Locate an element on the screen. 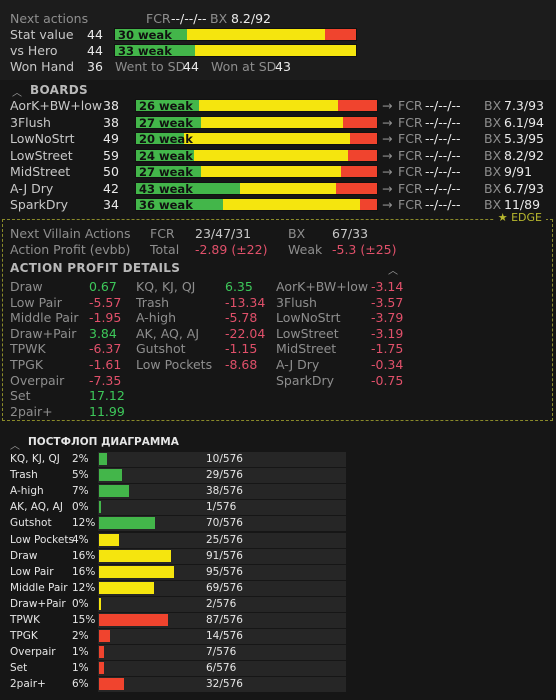 The width and height of the screenshot is (556, 700). diagram-label: Low Pair is located at coordinates (32, 571).